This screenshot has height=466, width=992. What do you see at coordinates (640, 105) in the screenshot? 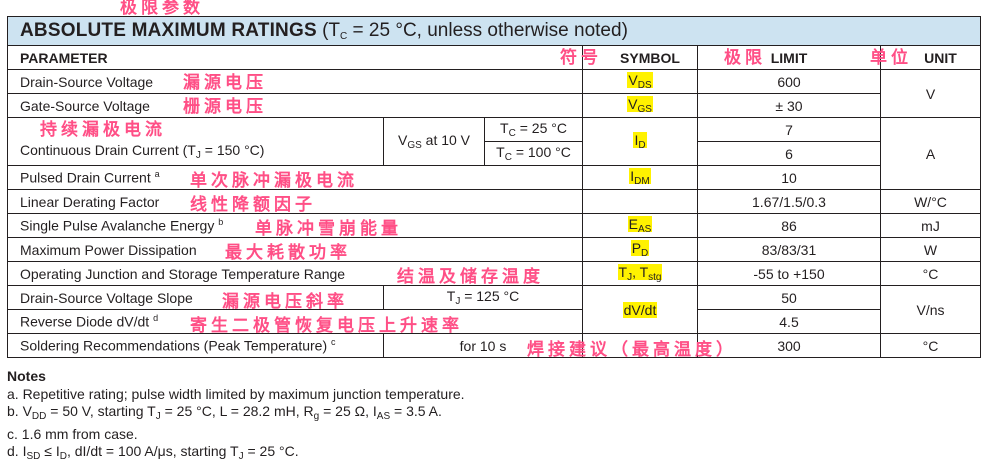
I see `symbol: VGS` at bounding box center [640, 105].